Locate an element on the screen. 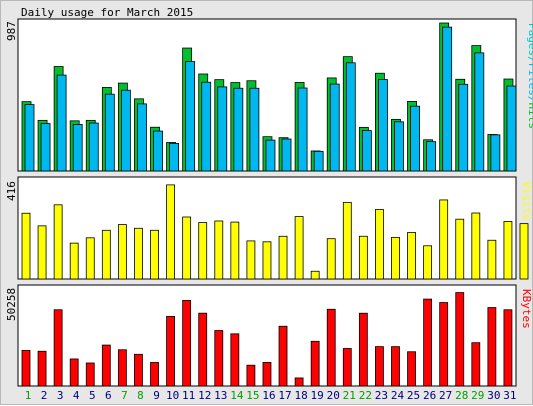  usage-legend: Pages/Files/Hits is located at coordinates (529, 76).